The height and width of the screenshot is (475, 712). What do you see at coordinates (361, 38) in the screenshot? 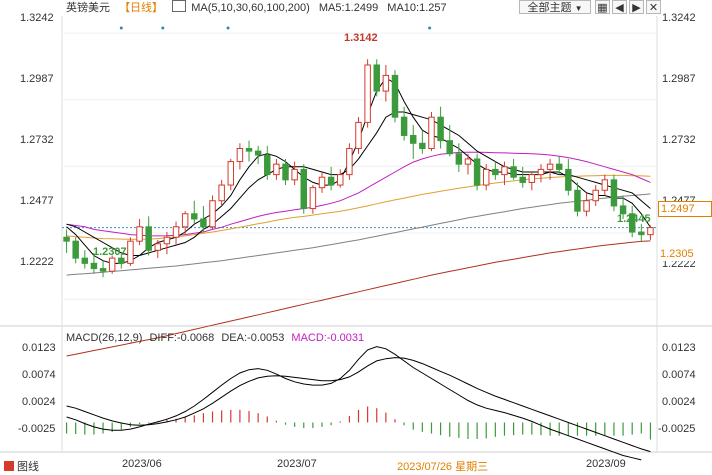
I see `high-annotation: 1.3142` at bounding box center [361, 38].